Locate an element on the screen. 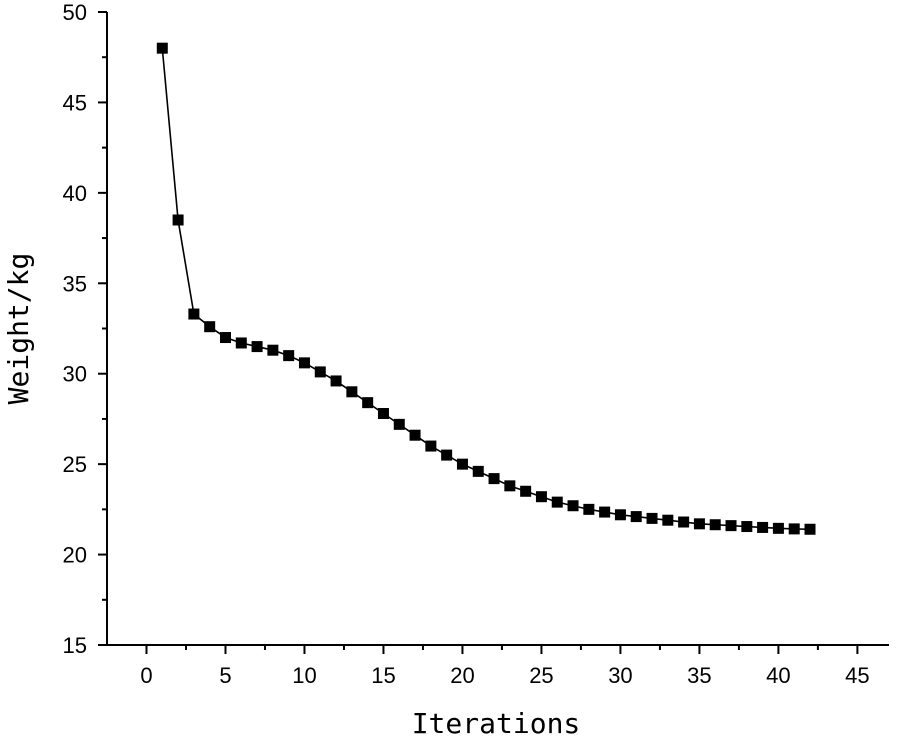 This screenshot has height=747, width=905. x-tick-label: 25 is located at coordinates (541, 675).